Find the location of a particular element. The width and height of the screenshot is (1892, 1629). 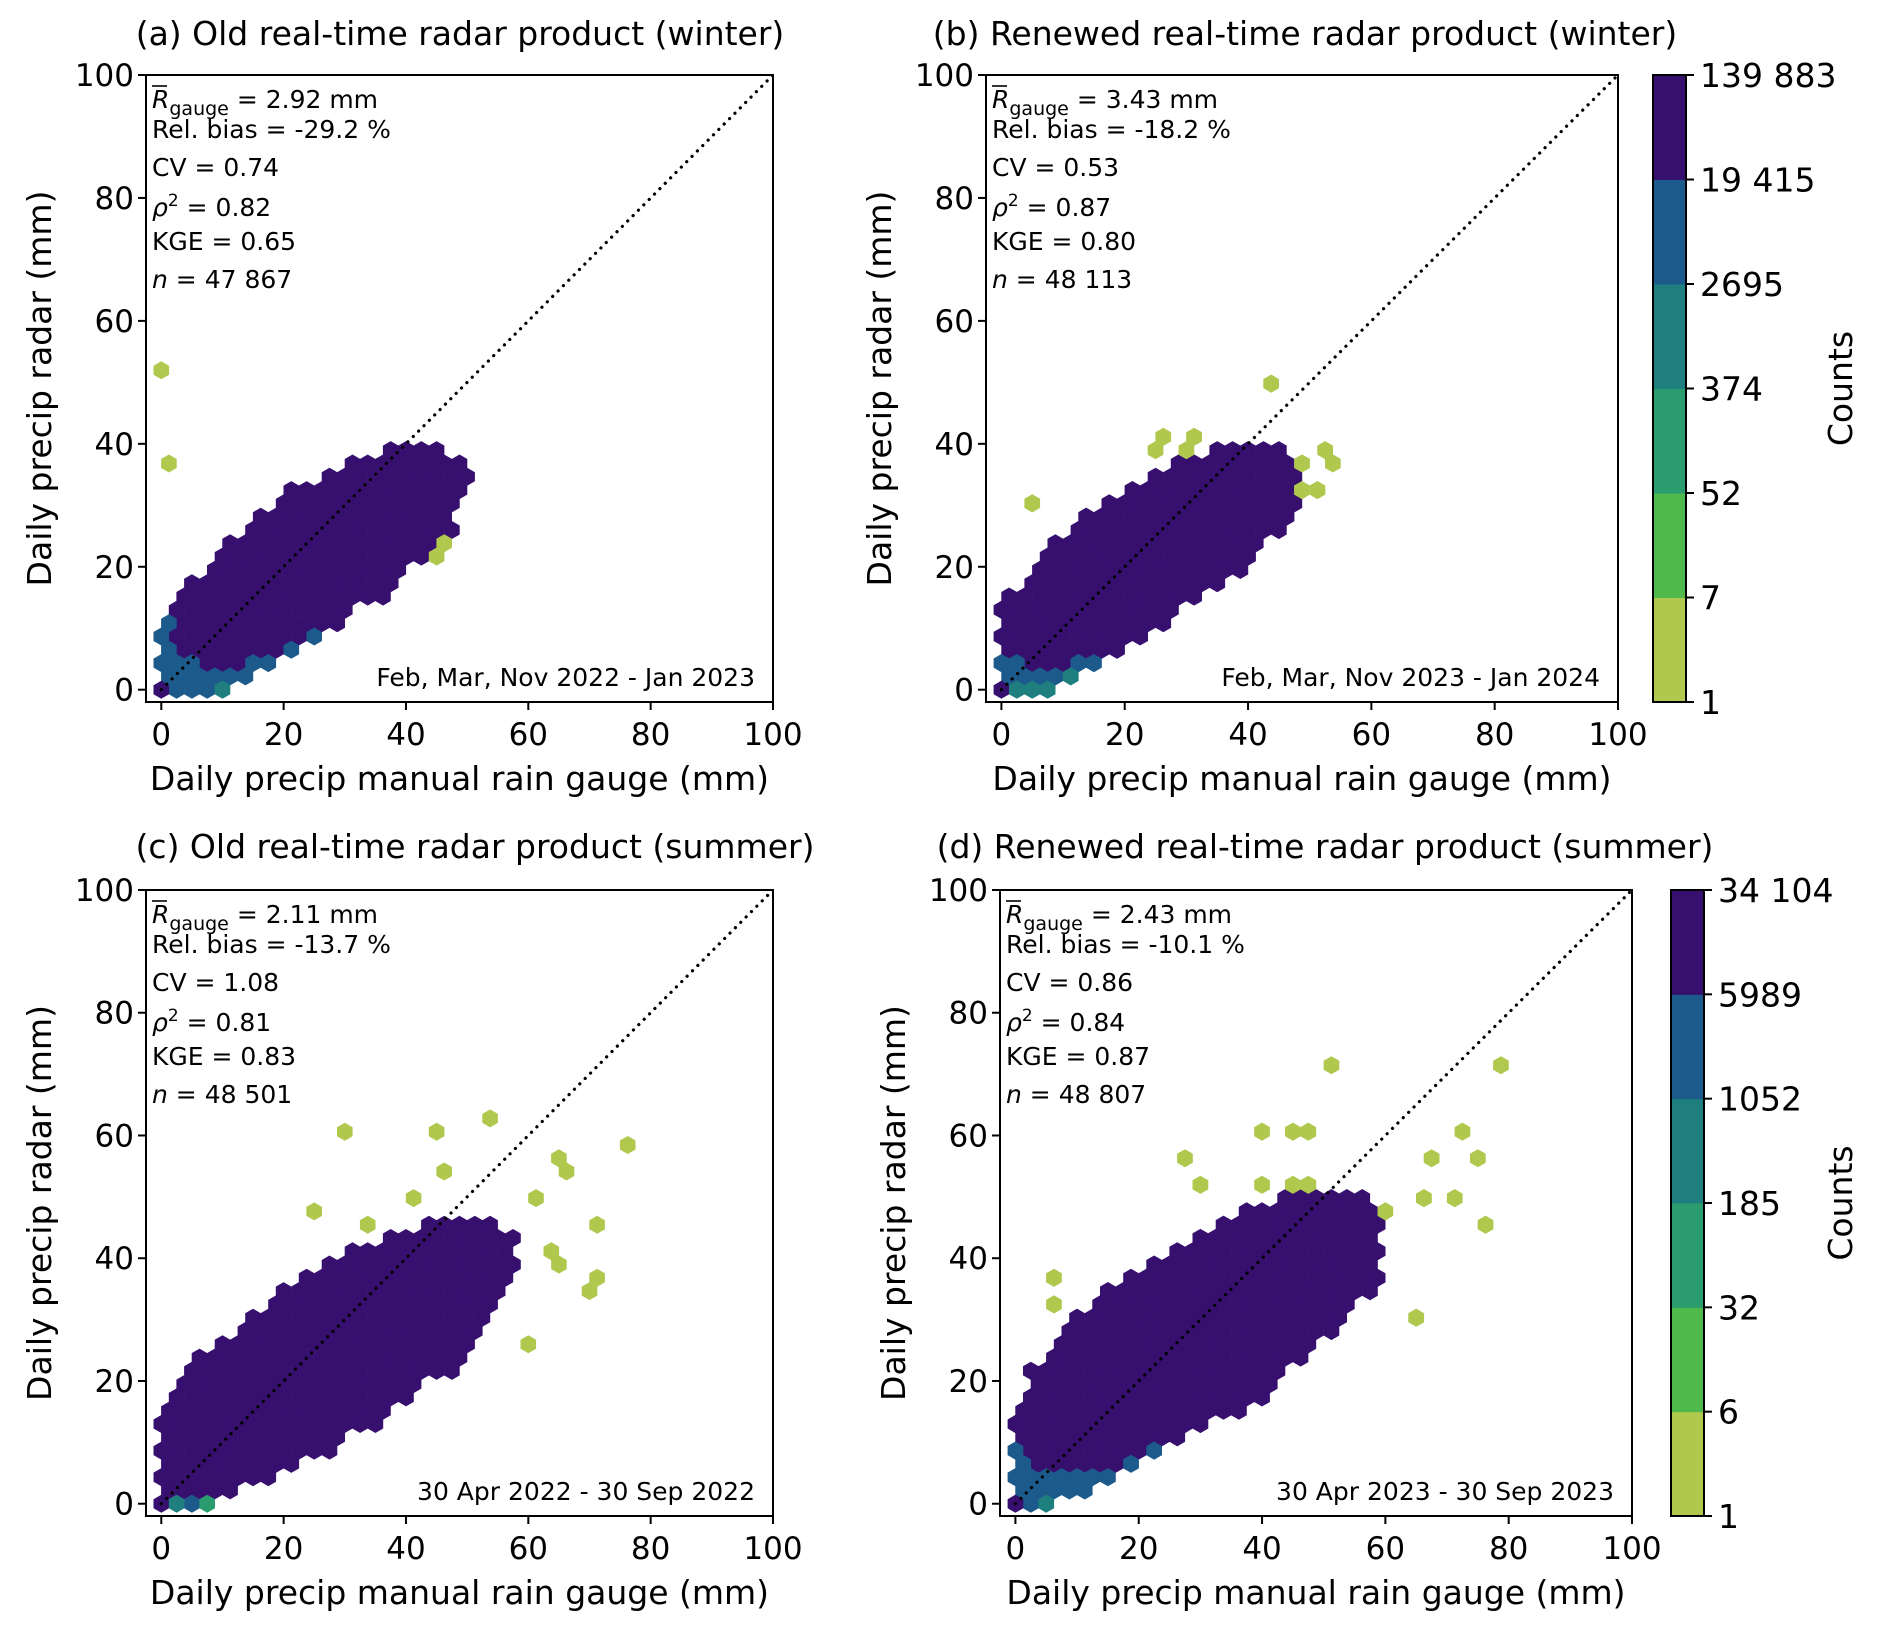

y-tick-label: 0 is located at coordinates (124, 1505).